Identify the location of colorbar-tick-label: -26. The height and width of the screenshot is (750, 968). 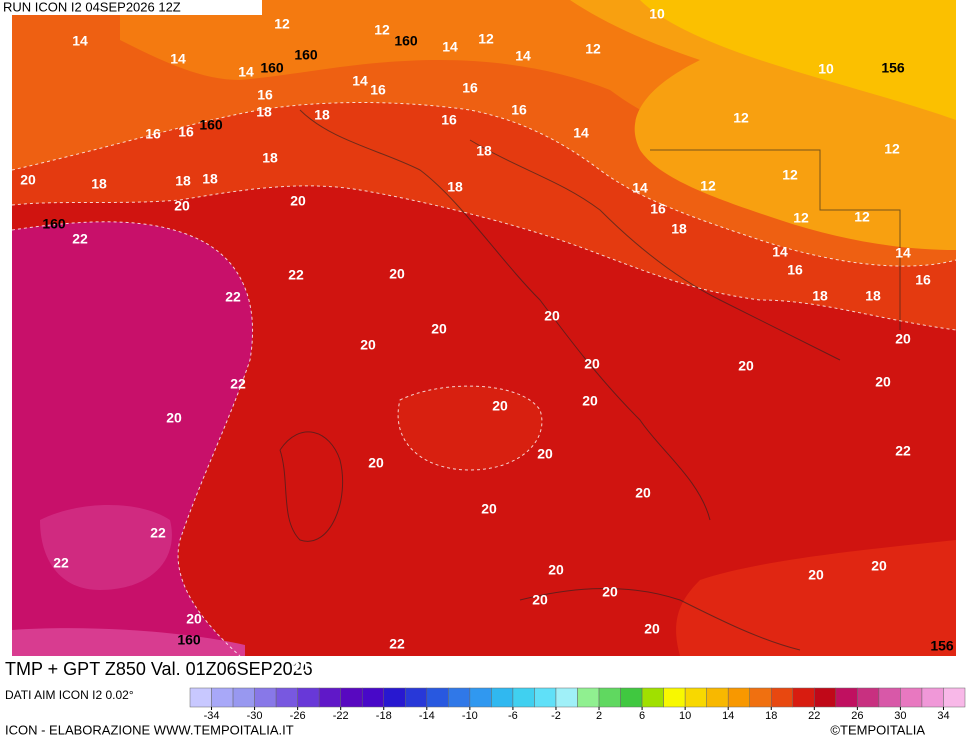
(298, 716).